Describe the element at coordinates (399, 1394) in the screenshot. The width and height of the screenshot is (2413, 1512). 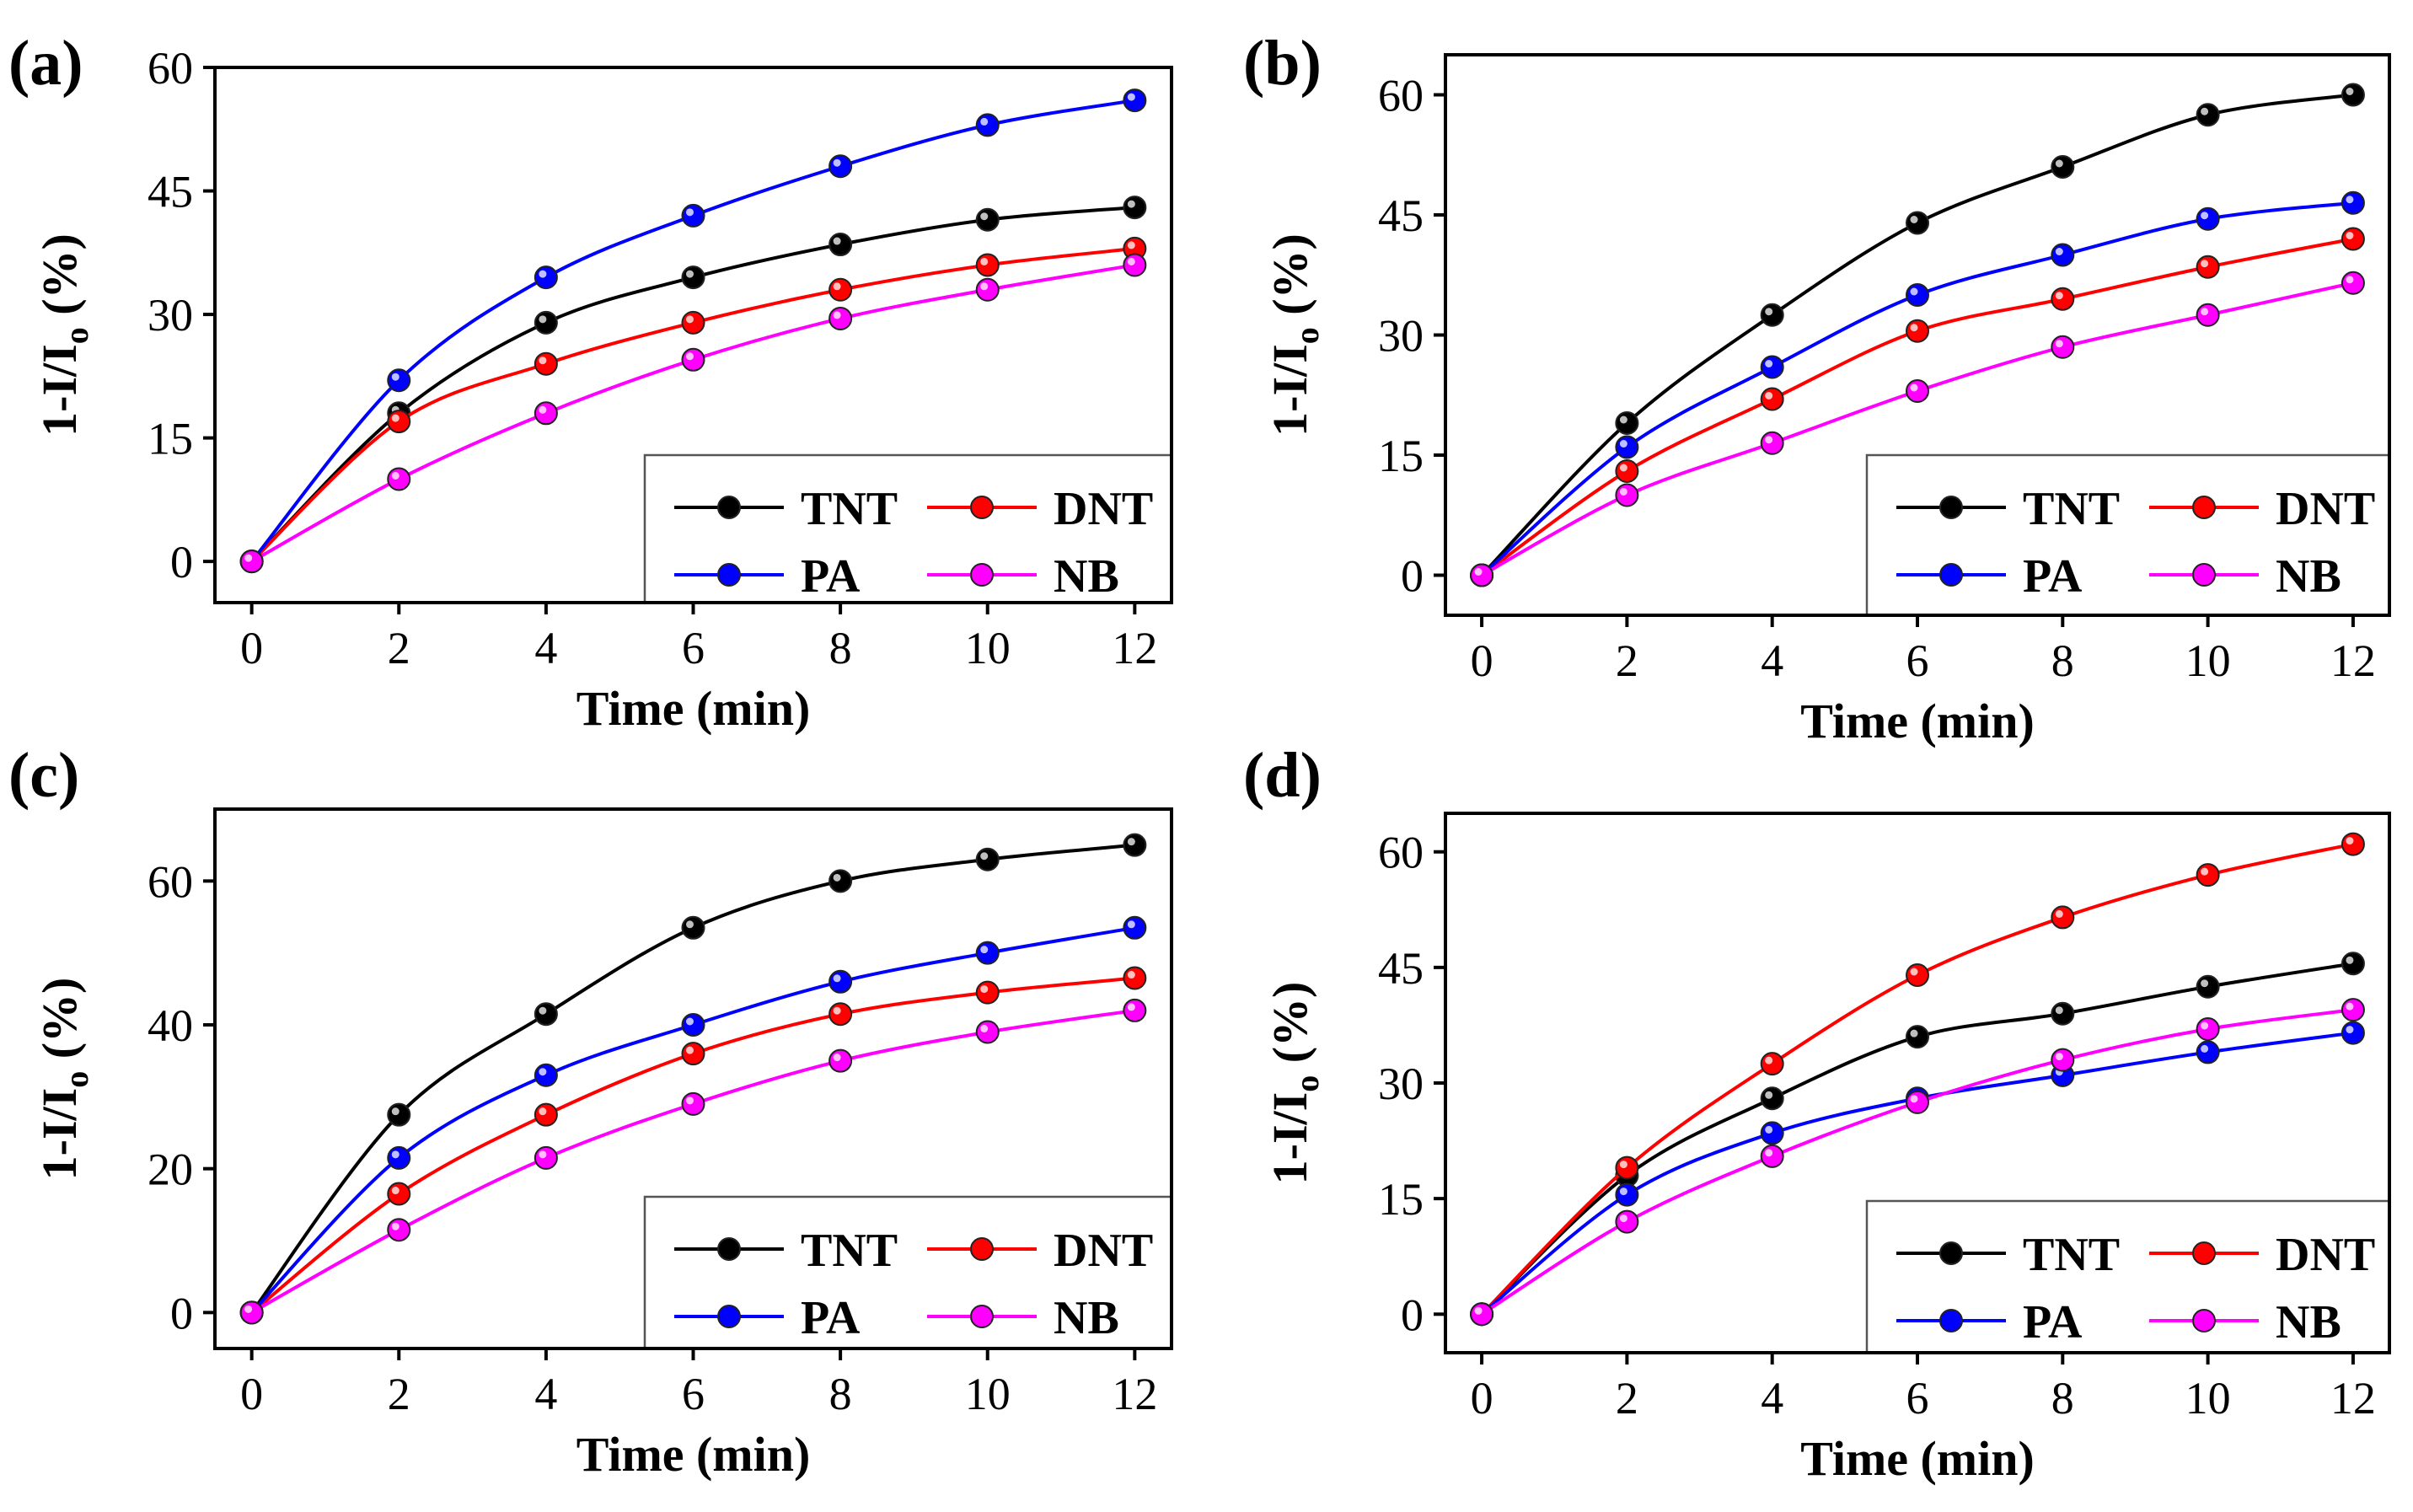
I see `x-tick-label: 2` at that location.